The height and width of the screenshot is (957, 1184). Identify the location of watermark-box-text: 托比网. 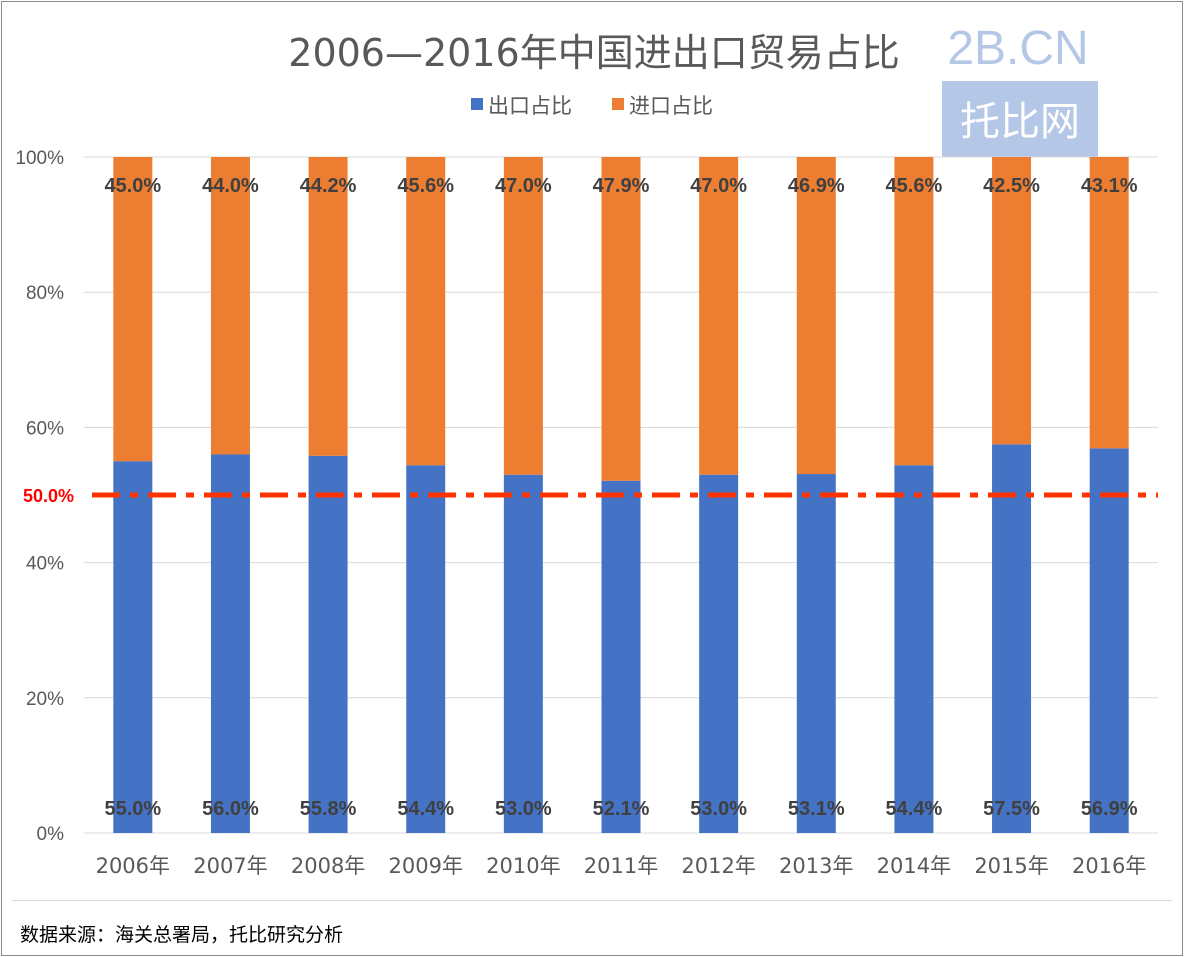
(1020, 122).